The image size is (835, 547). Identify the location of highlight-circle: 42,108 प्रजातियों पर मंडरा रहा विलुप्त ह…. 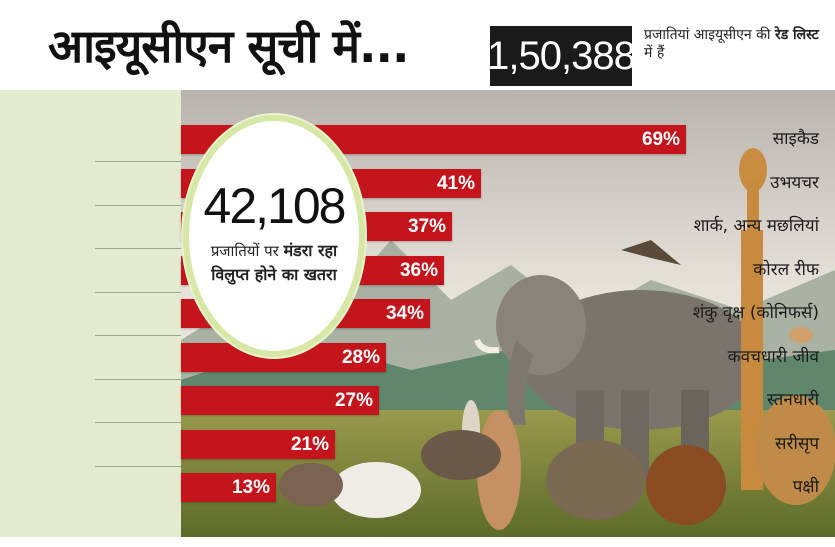
(274, 236).